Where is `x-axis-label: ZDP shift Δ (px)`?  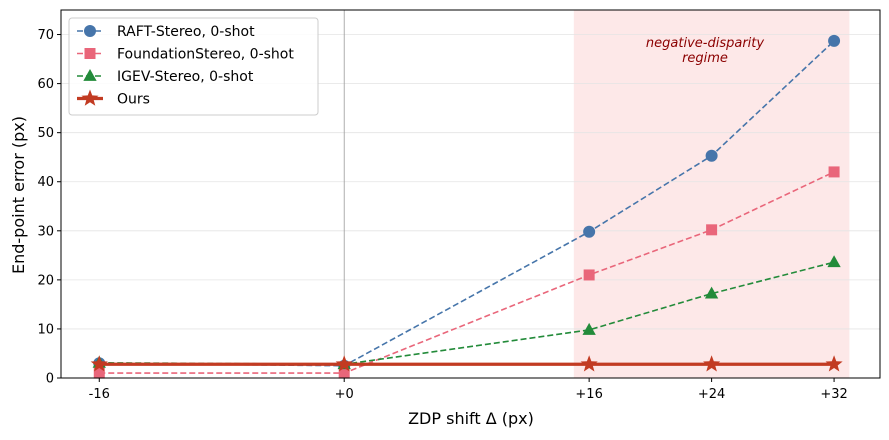
x-axis-label: ZDP shift Δ (px) is located at coordinates (471, 418).